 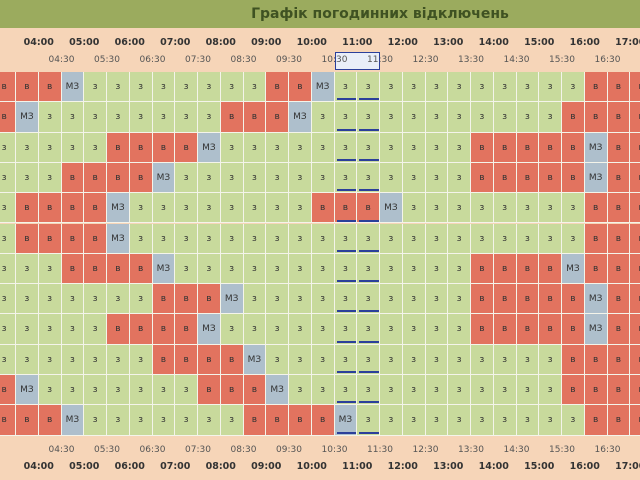 What do you see at coordinates (607, 60) in the screenshot?
I see `half-hour-label: 16:30` at bounding box center [607, 60].